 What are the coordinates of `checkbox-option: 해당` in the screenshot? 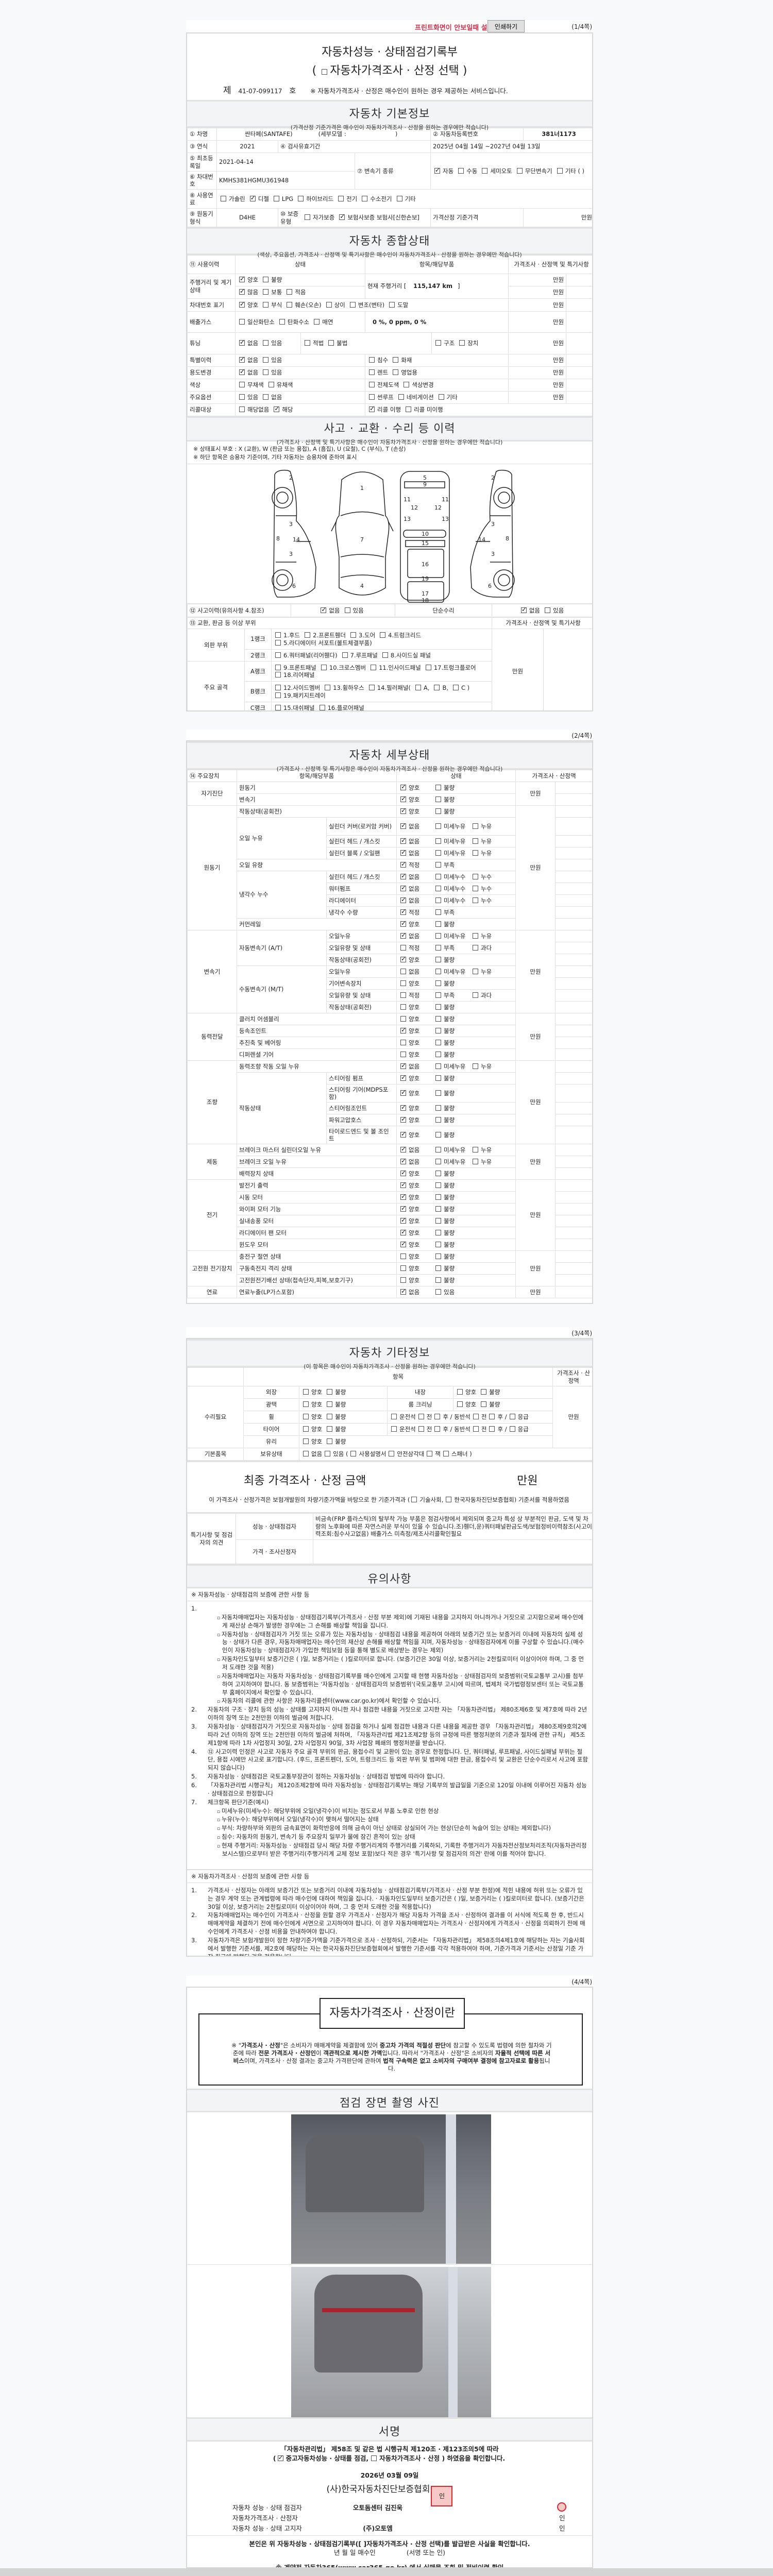 It's located at (282, 409).